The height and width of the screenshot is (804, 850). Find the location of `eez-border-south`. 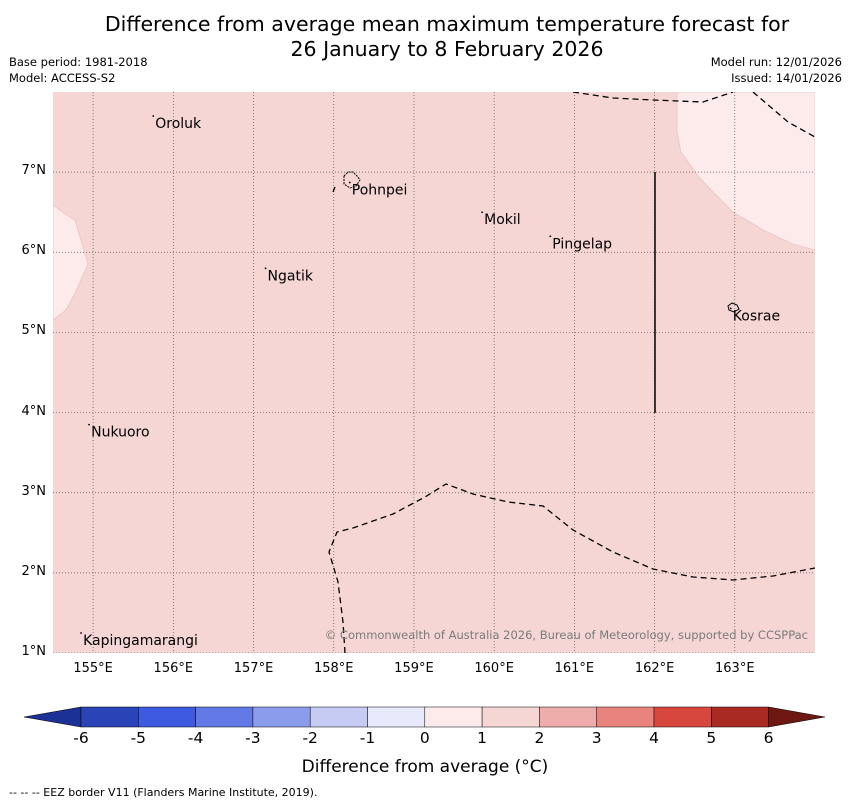

eez-border-south is located at coordinates (572, 568).